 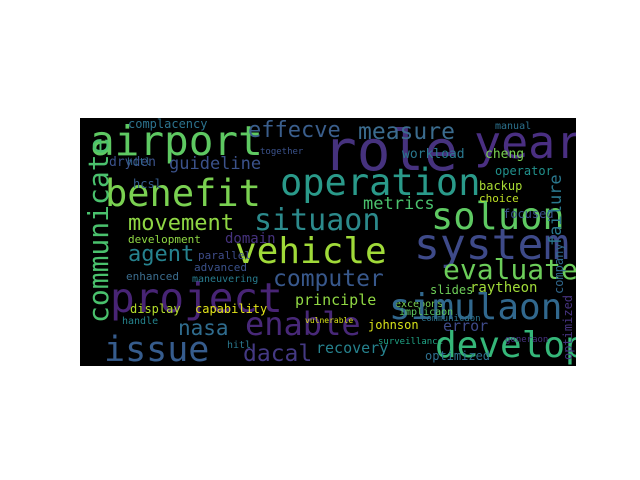 I want to click on word-benefit: benefit, so click(x=183, y=193).